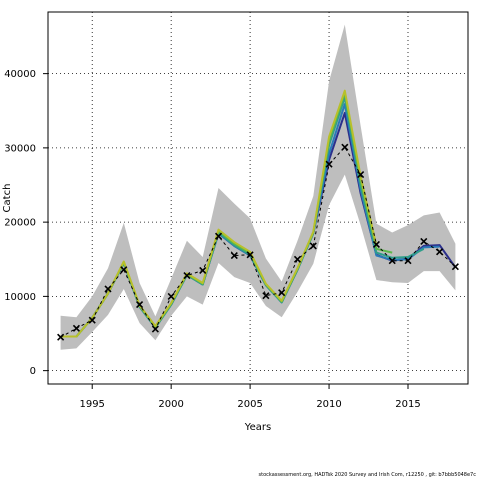 Image resolution: width=480 pixels, height=480 pixels. Describe the element at coordinates (20, 74) in the screenshot. I see `y-tick-label: 40000` at that location.